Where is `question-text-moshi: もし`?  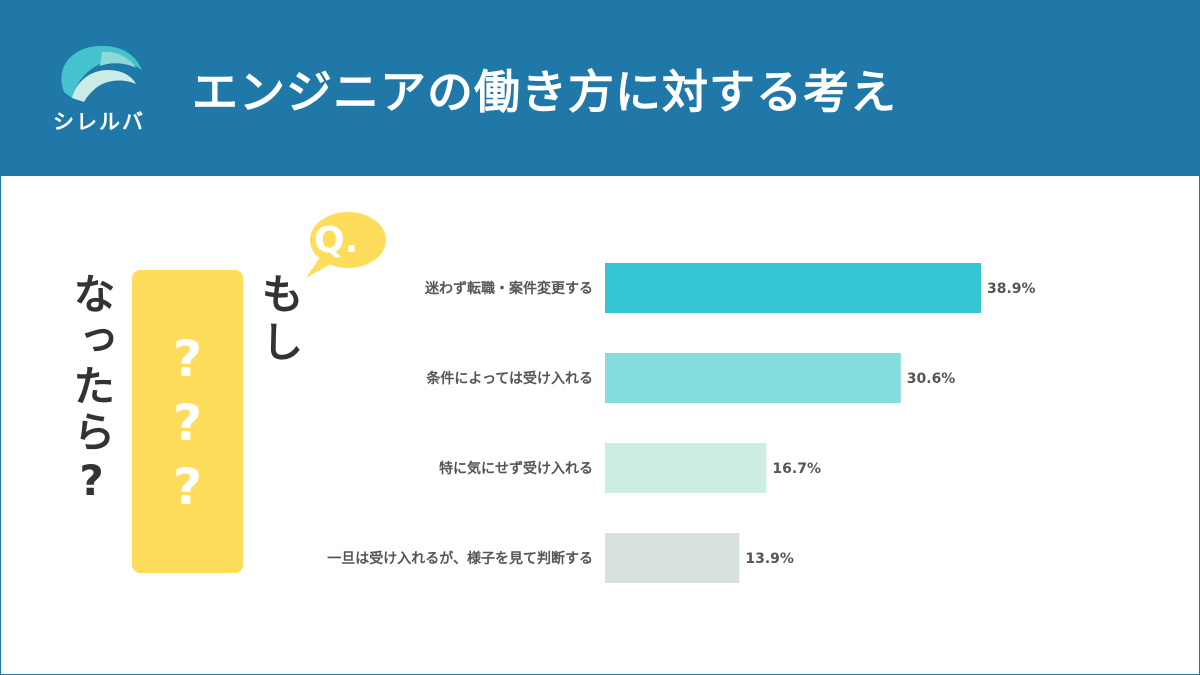 question-text-moshi: もし is located at coordinates (279, 320).